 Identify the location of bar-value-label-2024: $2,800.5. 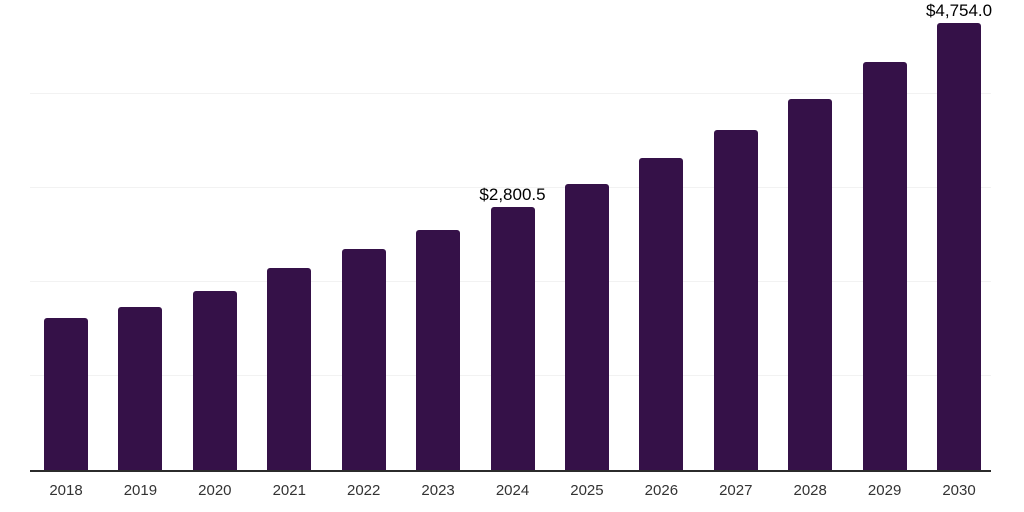
(512, 194).